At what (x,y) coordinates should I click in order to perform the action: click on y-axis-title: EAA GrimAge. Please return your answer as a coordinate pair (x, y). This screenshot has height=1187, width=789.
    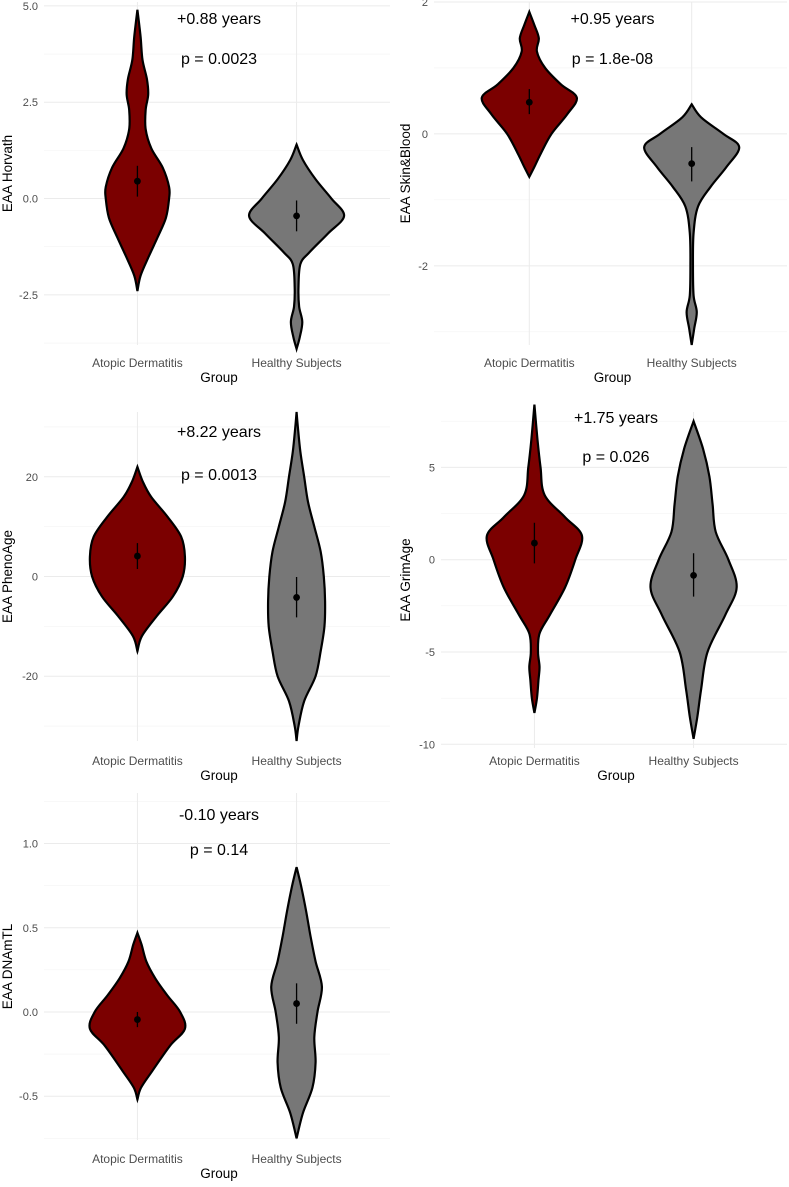
    Looking at the image, I should click on (405, 579).